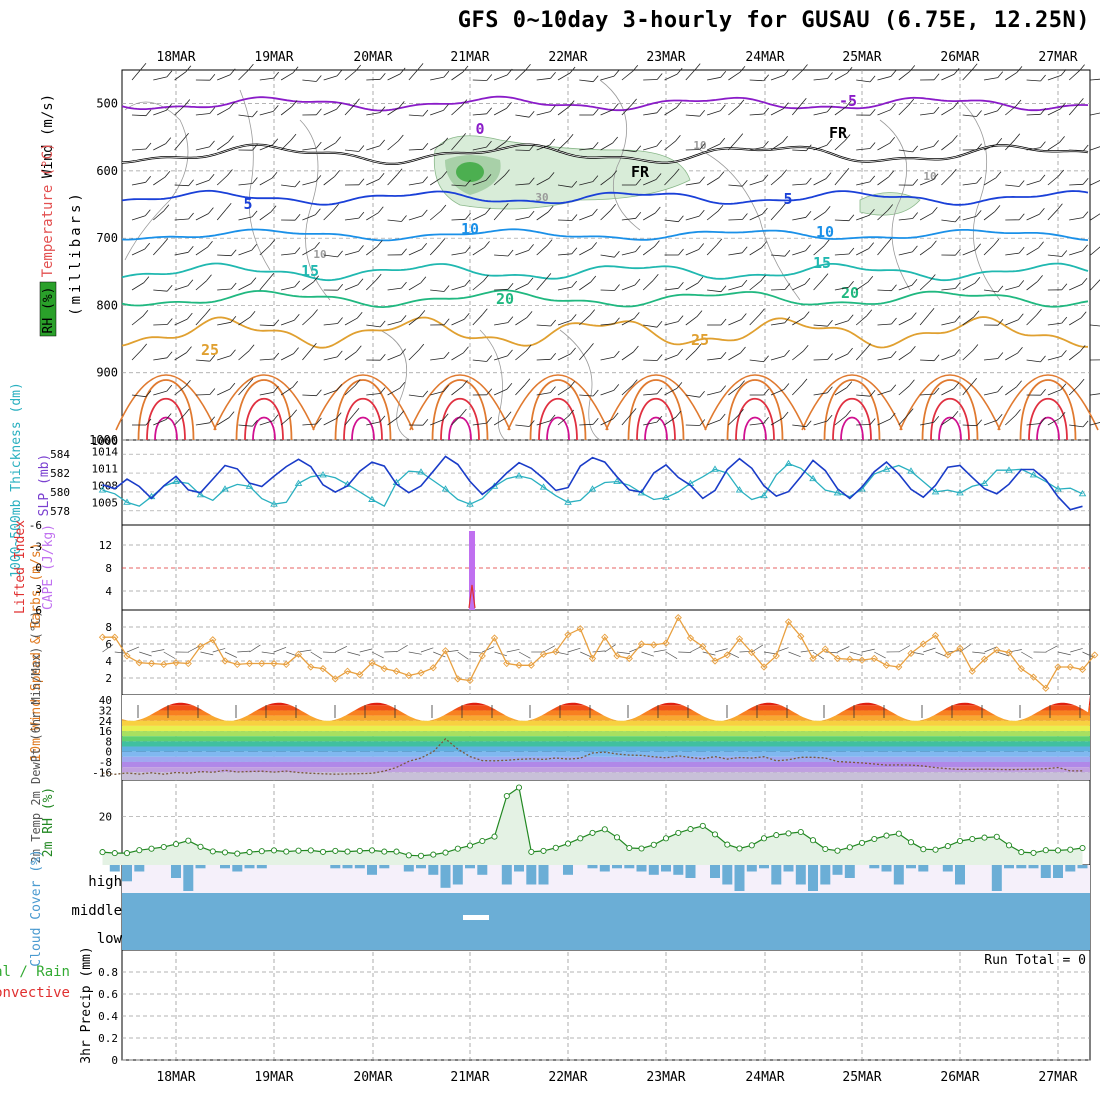 This screenshot has width=1100, height=1100. Describe the element at coordinates (838, 133) in the screenshot. I see `isotherm-label: FR` at that location.